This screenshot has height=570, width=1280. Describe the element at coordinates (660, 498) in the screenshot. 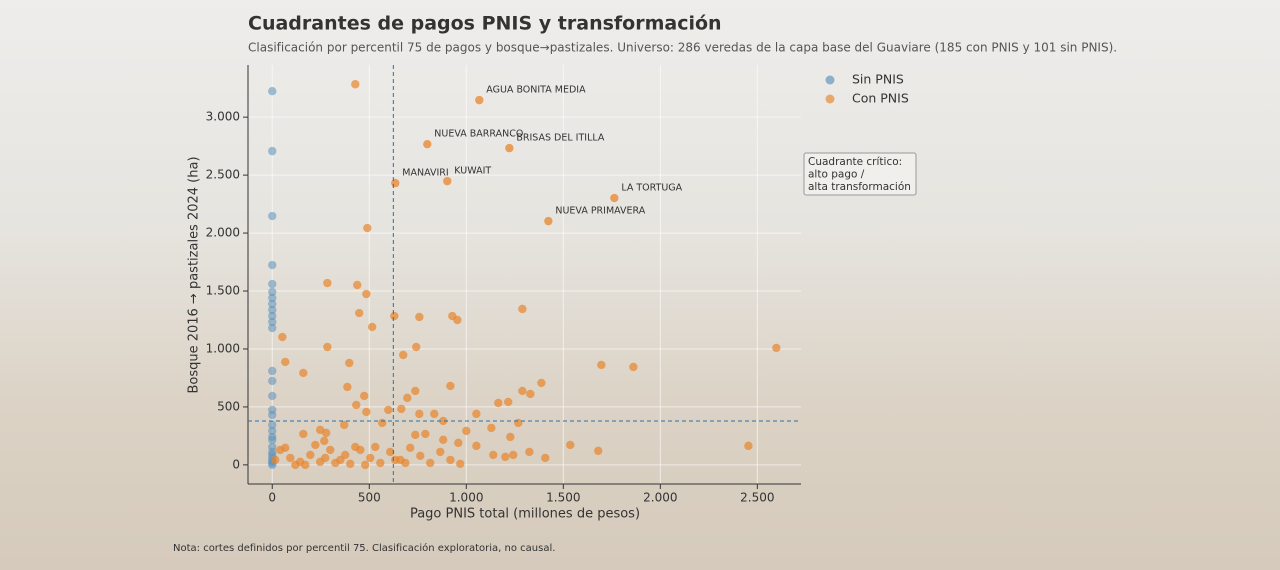

I see `x-tick-label: 2.000` at that location.